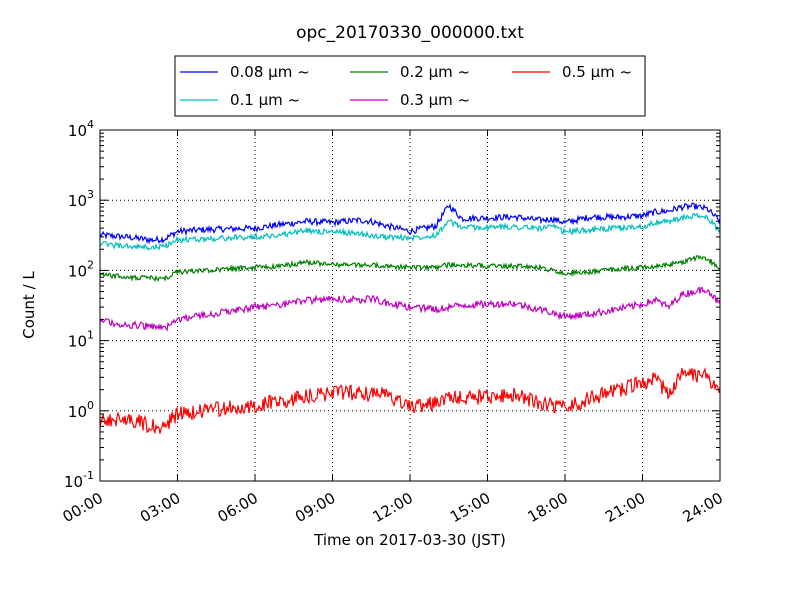 The image size is (800, 600). What do you see at coordinates (270, 72) in the screenshot?
I see `legend-label: 0.08 μm ~` at bounding box center [270, 72].